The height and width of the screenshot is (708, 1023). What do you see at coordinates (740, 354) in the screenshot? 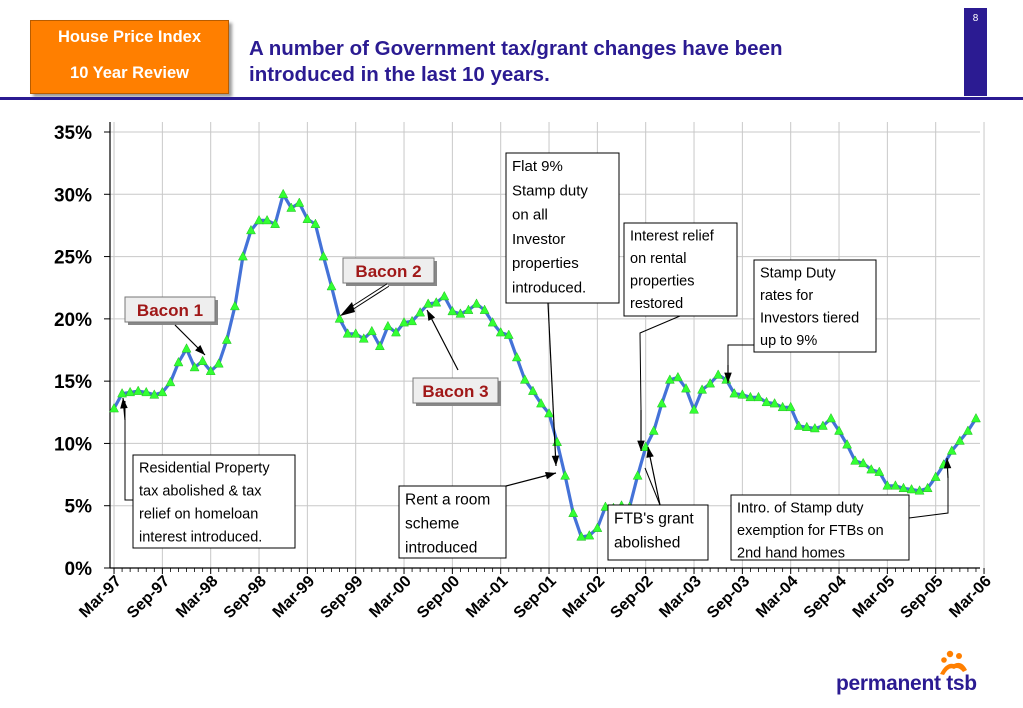
I see `annotation-leader` at bounding box center [740, 354].